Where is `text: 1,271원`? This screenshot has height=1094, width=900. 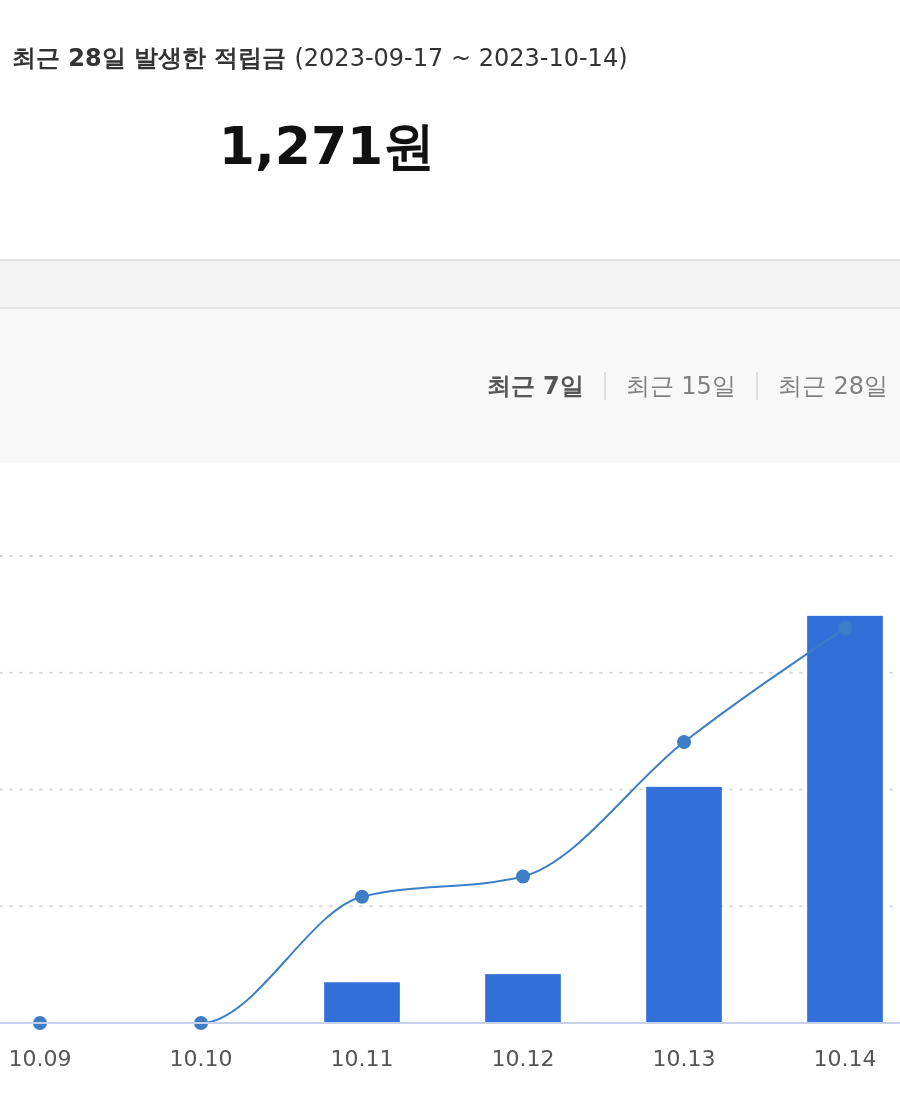 text: 1,271원 is located at coordinates (327, 146).